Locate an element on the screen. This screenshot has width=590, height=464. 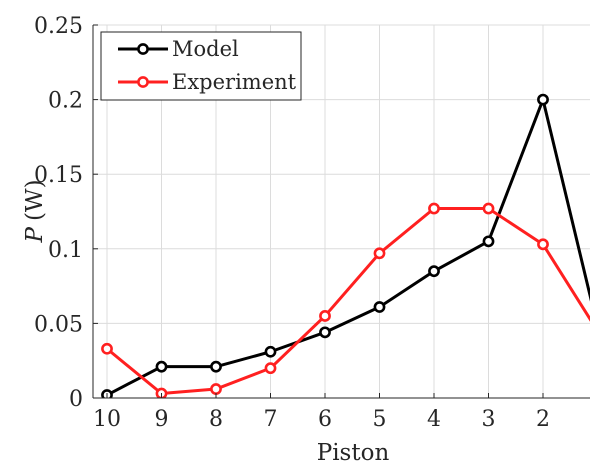
x-tick-label: 6 is located at coordinates (325, 419).